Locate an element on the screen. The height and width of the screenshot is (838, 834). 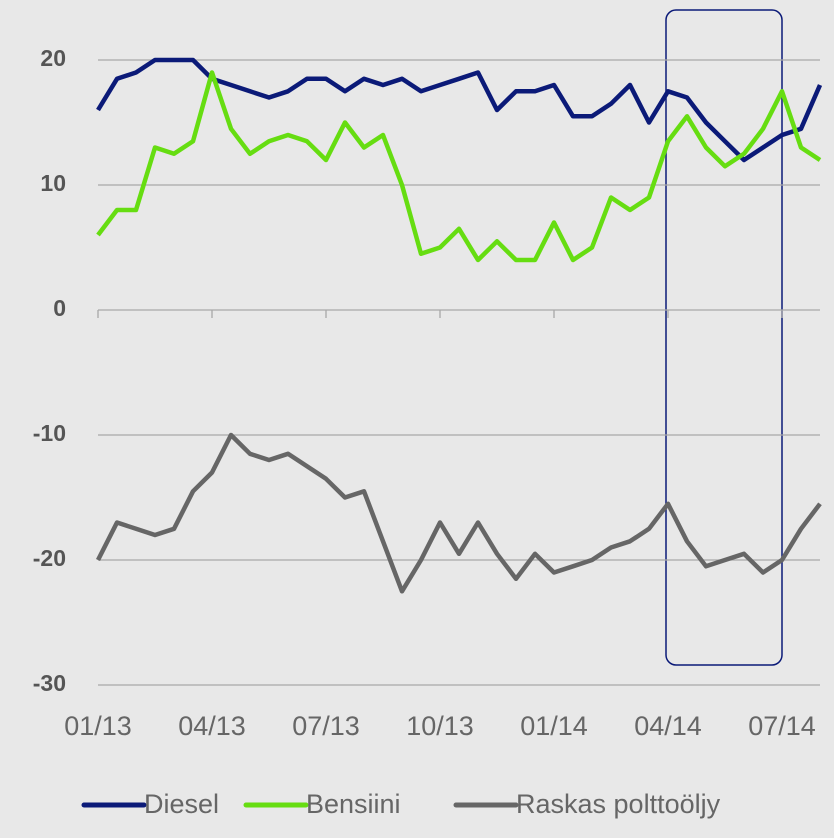
x-tick-label: 04/13 is located at coordinates (212, 726).